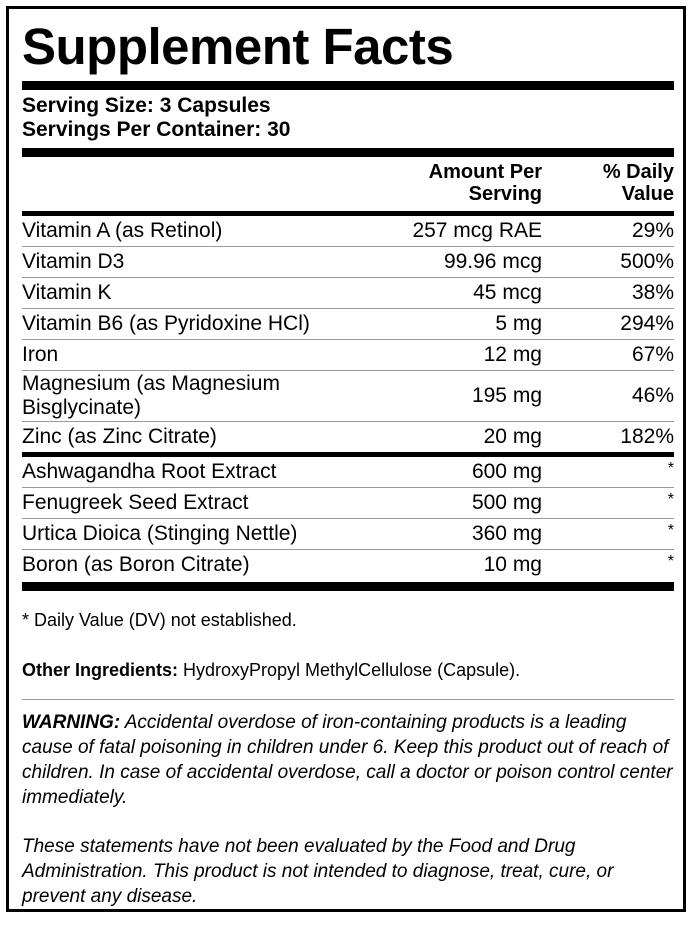 Image resolution: width=698 pixels, height=926 pixels. I want to click on ingredient-name: Boron (as Boron Citrate), so click(136, 564).